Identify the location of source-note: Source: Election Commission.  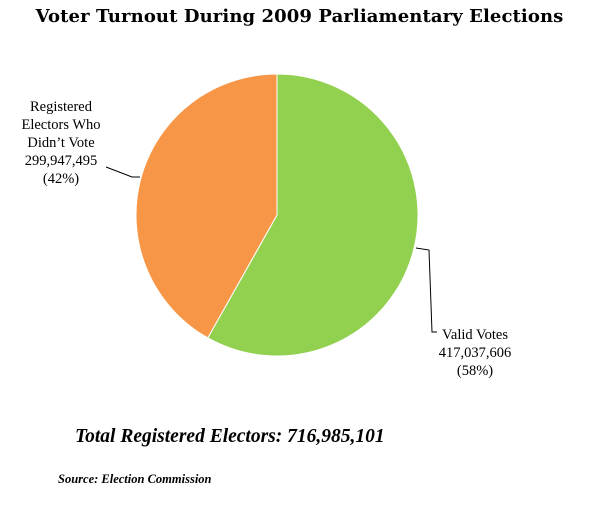
(135, 479).